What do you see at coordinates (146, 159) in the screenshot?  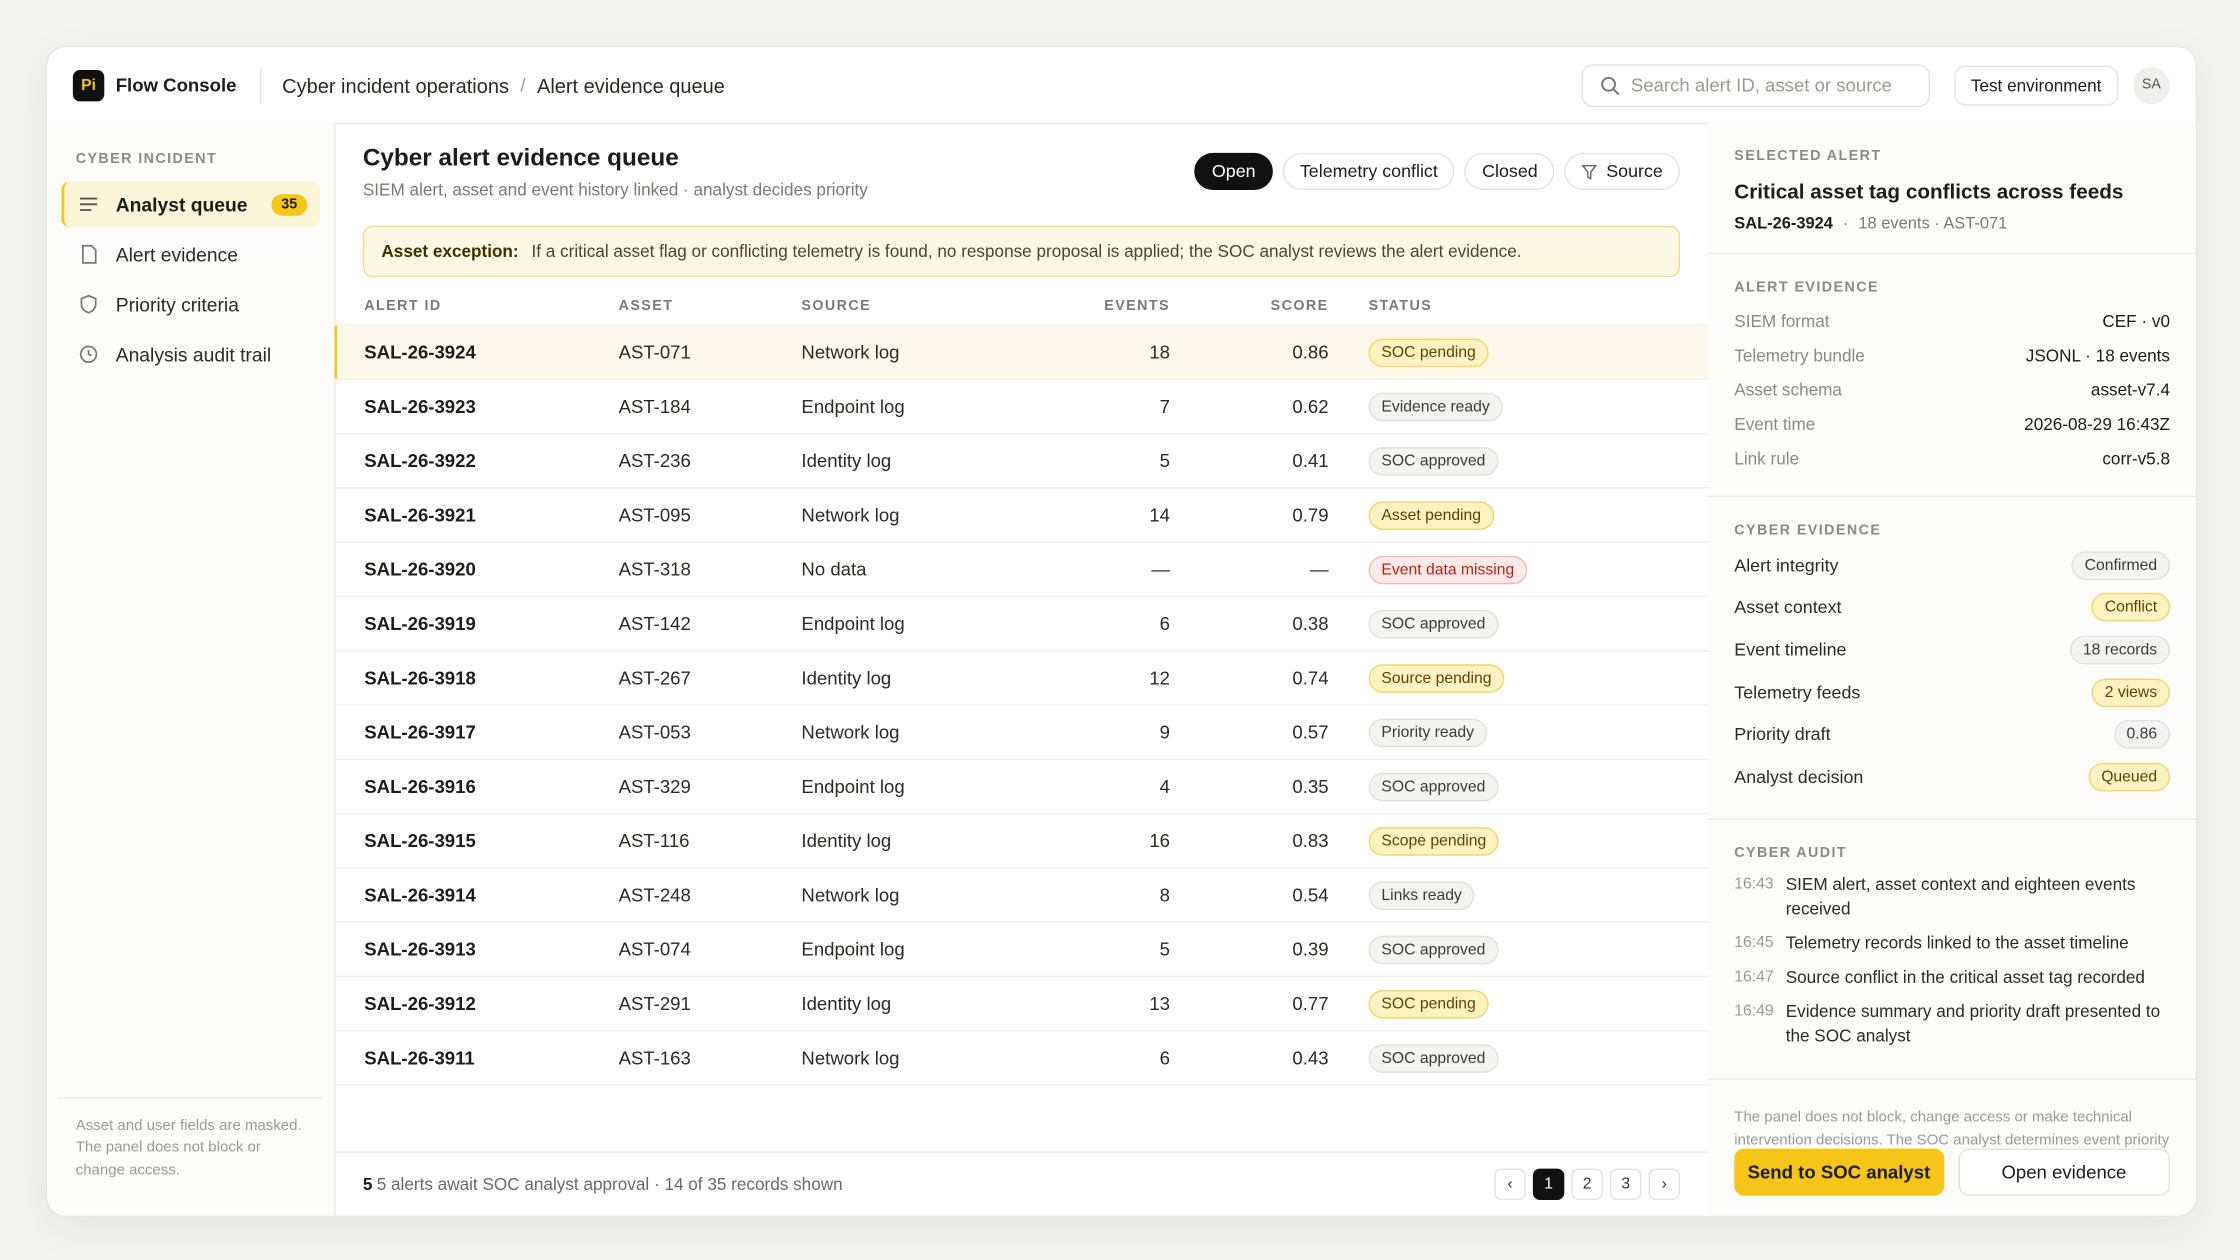 I see `section-label: CYBER INCIDENT` at bounding box center [146, 159].